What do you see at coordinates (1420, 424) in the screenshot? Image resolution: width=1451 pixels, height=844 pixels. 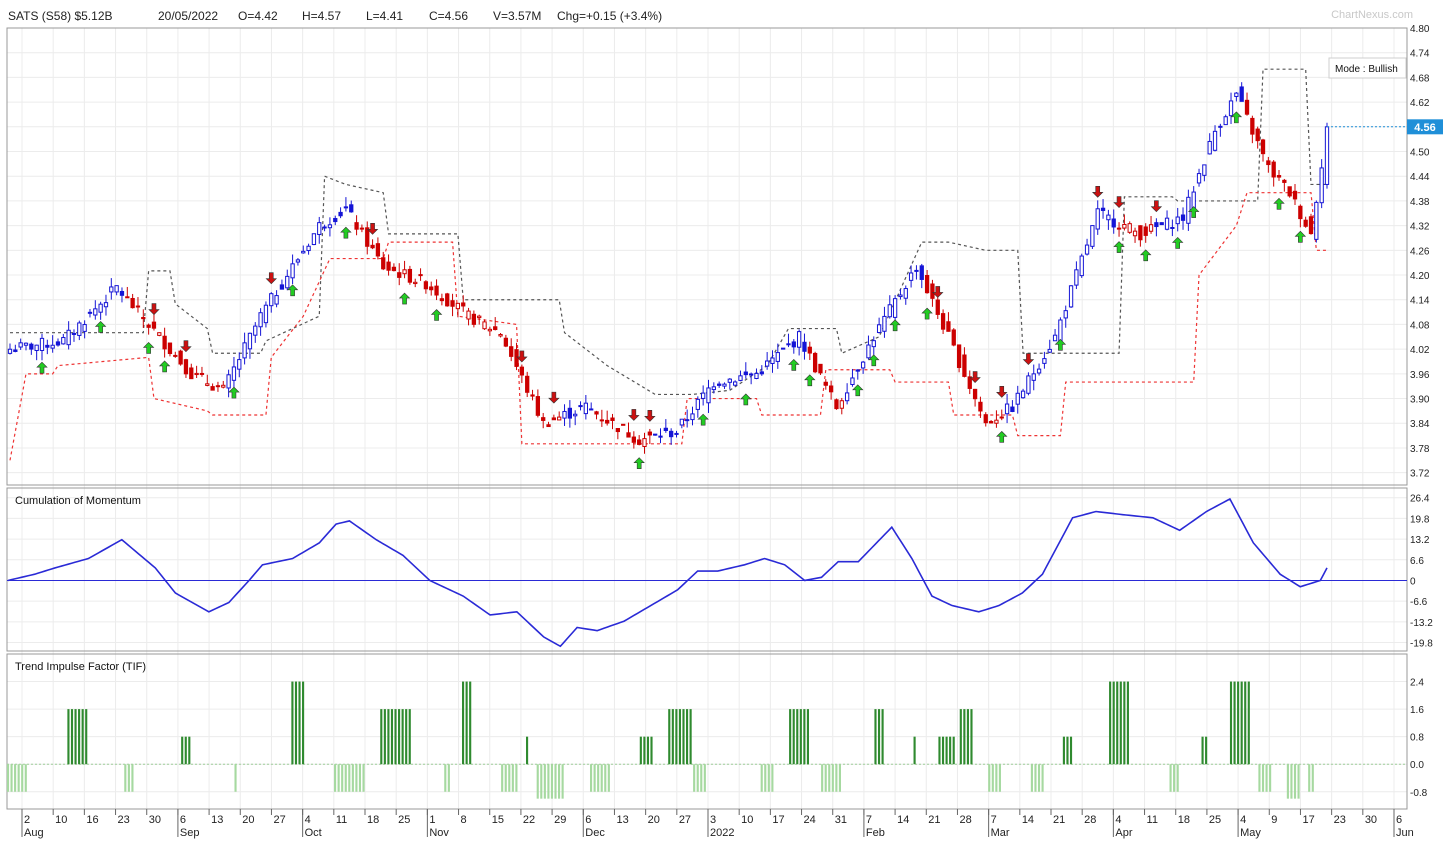 I see `price-tick-label: 3.84` at bounding box center [1420, 424].